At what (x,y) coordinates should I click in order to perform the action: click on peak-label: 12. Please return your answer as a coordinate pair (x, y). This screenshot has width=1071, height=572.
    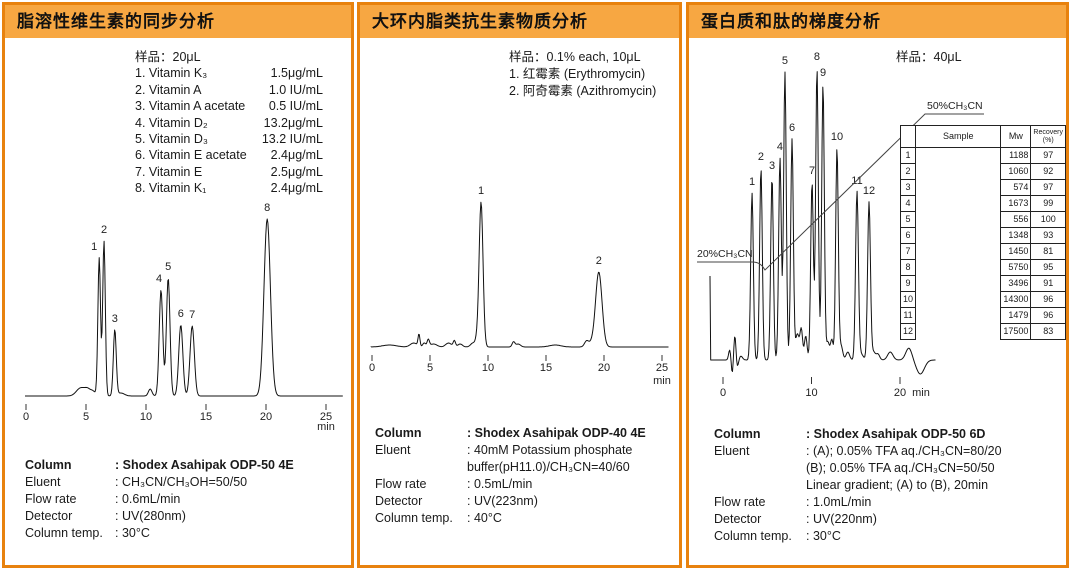
    Looking at the image, I should click on (869, 191).